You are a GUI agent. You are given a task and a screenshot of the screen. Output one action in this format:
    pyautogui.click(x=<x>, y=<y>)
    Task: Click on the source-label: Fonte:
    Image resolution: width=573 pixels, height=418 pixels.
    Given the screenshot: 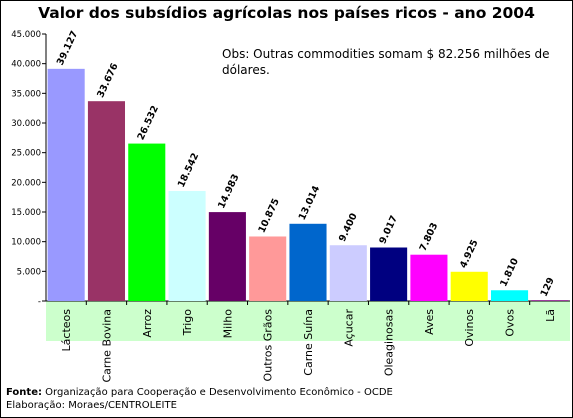 What is the action you would take?
    pyautogui.click(x=24, y=392)
    